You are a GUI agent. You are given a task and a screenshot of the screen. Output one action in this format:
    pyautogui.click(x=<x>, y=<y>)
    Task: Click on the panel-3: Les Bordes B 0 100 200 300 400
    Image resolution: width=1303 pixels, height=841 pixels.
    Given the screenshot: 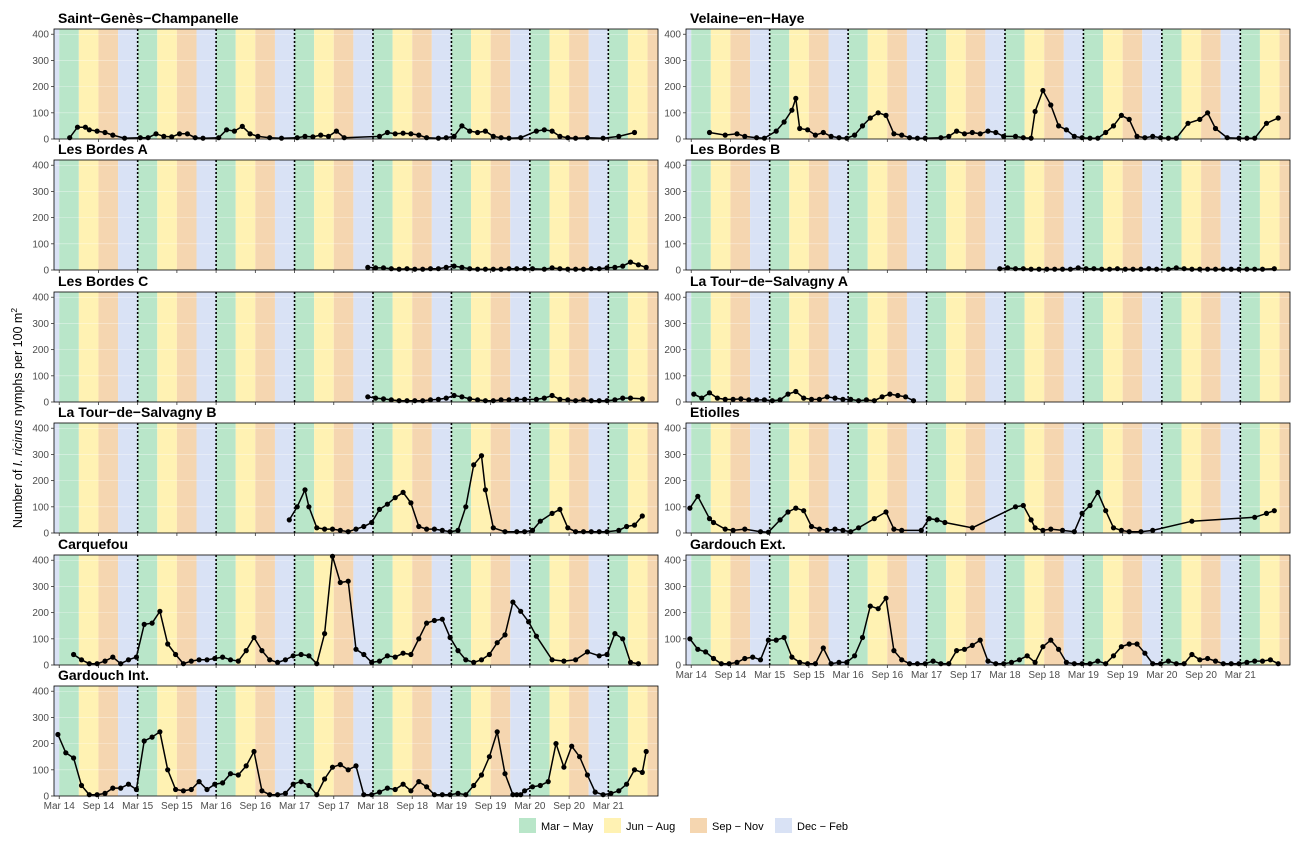 What is the action you would take?
    pyautogui.click(x=977, y=209)
    